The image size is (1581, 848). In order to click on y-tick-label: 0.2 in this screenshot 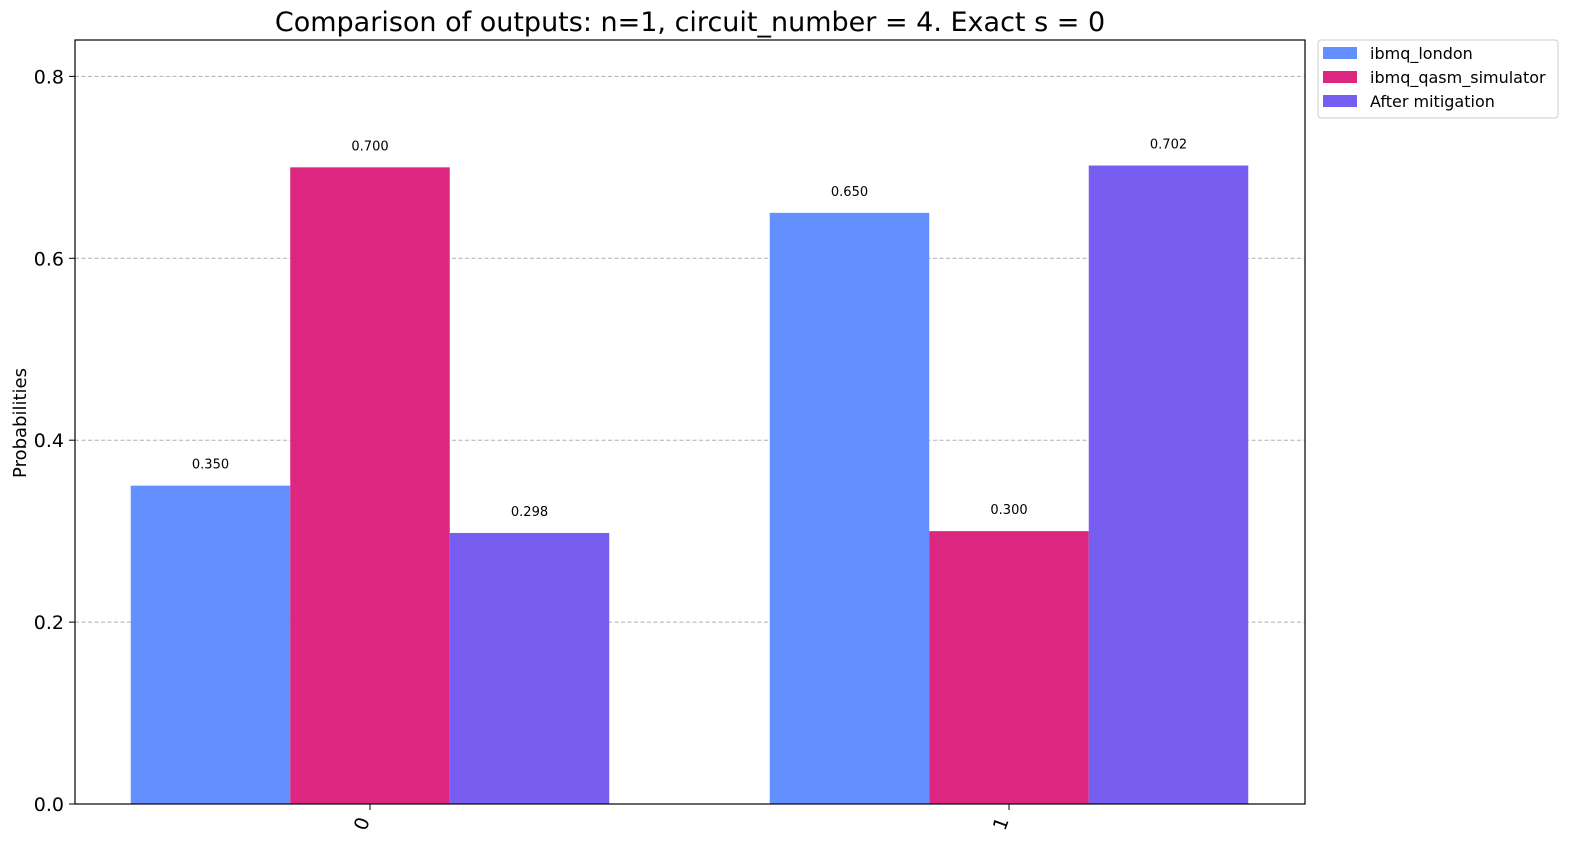, I will do `click(49, 623)`.